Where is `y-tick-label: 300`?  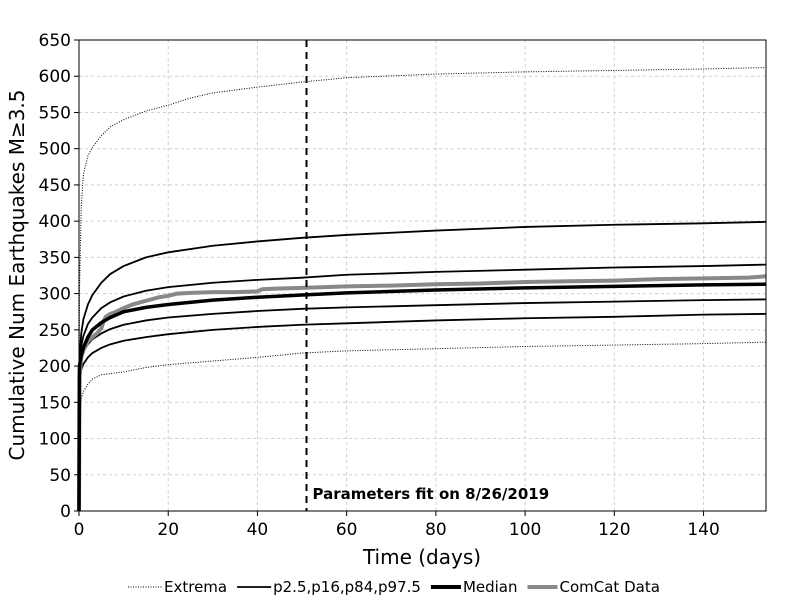 y-tick-label: 300 is located at coordinates (55, 295).